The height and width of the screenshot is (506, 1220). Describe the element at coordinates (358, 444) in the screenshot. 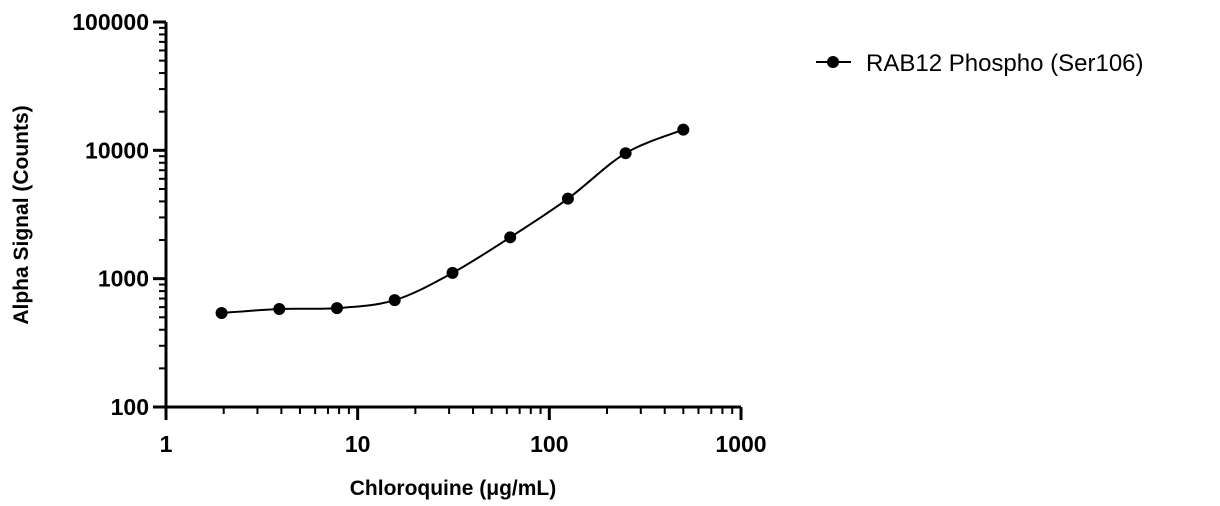

I see `x-tick-label: 10` at that location.